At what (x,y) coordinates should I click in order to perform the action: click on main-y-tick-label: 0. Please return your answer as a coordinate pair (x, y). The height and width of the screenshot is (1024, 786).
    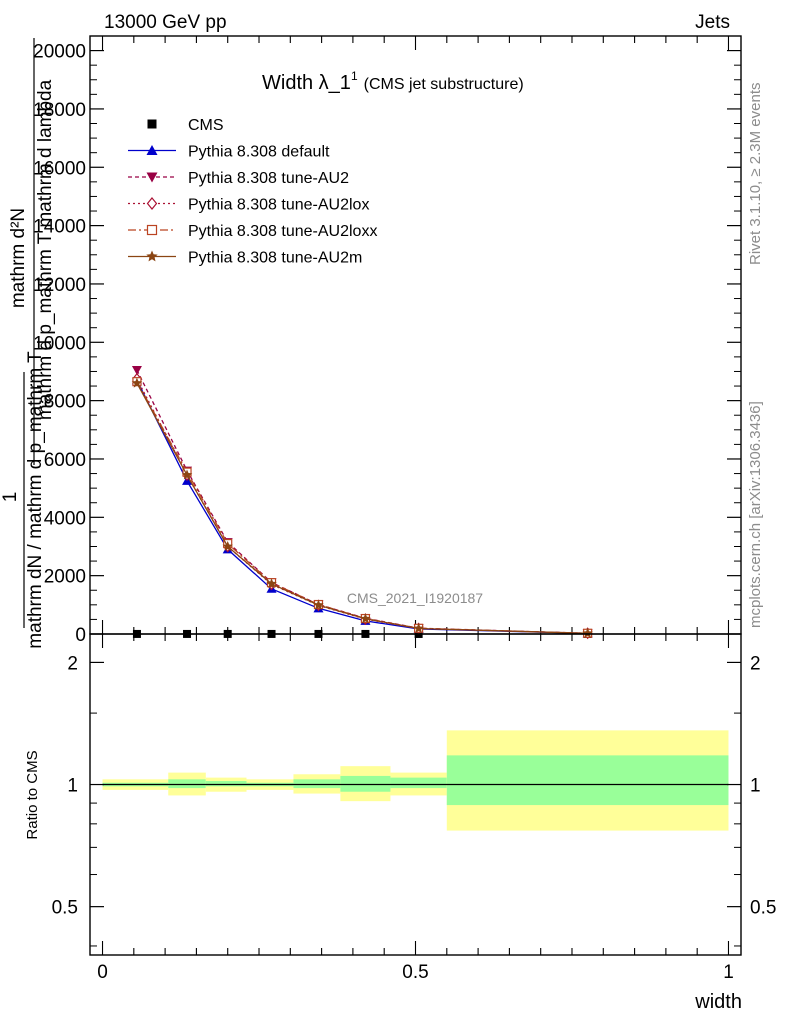
    Looking at the image, I should click on (80, 635).